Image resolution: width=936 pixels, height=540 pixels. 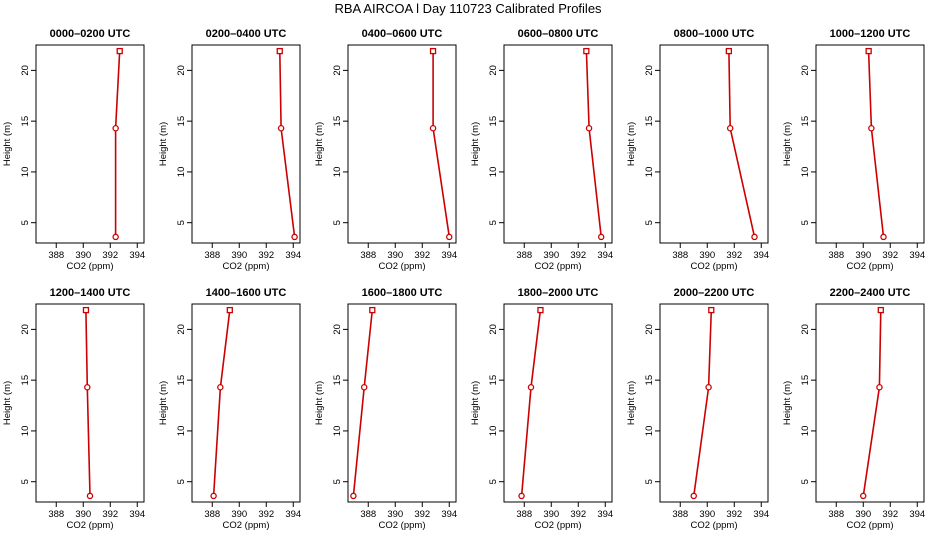 What do you see at coordinates (714, 34) in the screenshot?
I see `panel-title: 0800–1000 UTC` at bounding box center [714, 34].